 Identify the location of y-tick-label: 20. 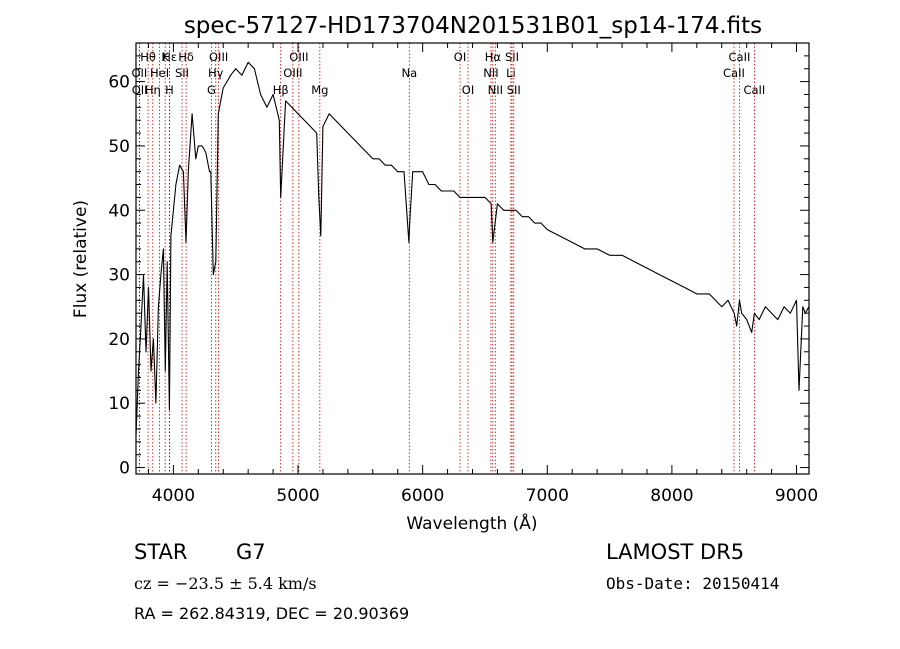
(119, 340).